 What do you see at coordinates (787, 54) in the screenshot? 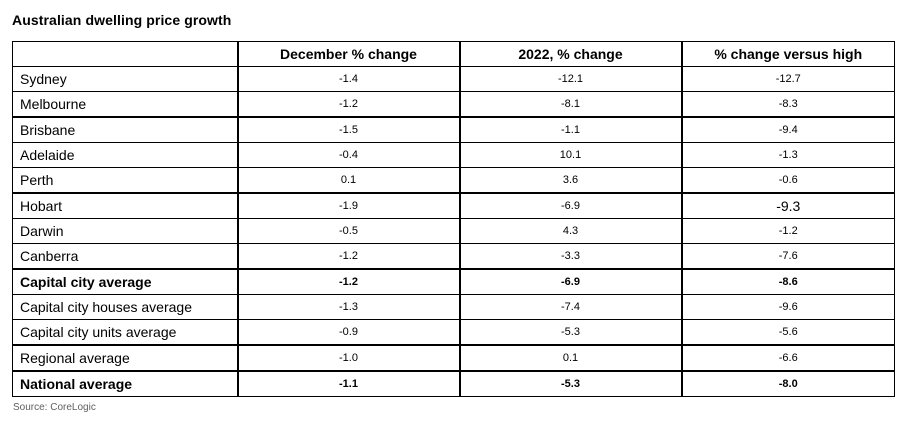
I see `column-header-versus-high: % change versus high` at bounding box center [787, 54].